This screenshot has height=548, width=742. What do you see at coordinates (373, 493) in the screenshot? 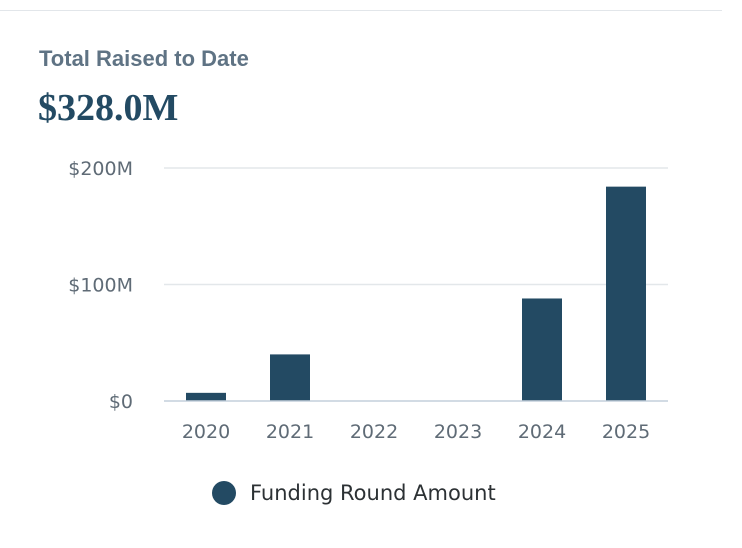
I see `legend-label: Funding Round Amount` at bounding box center [373, 493].